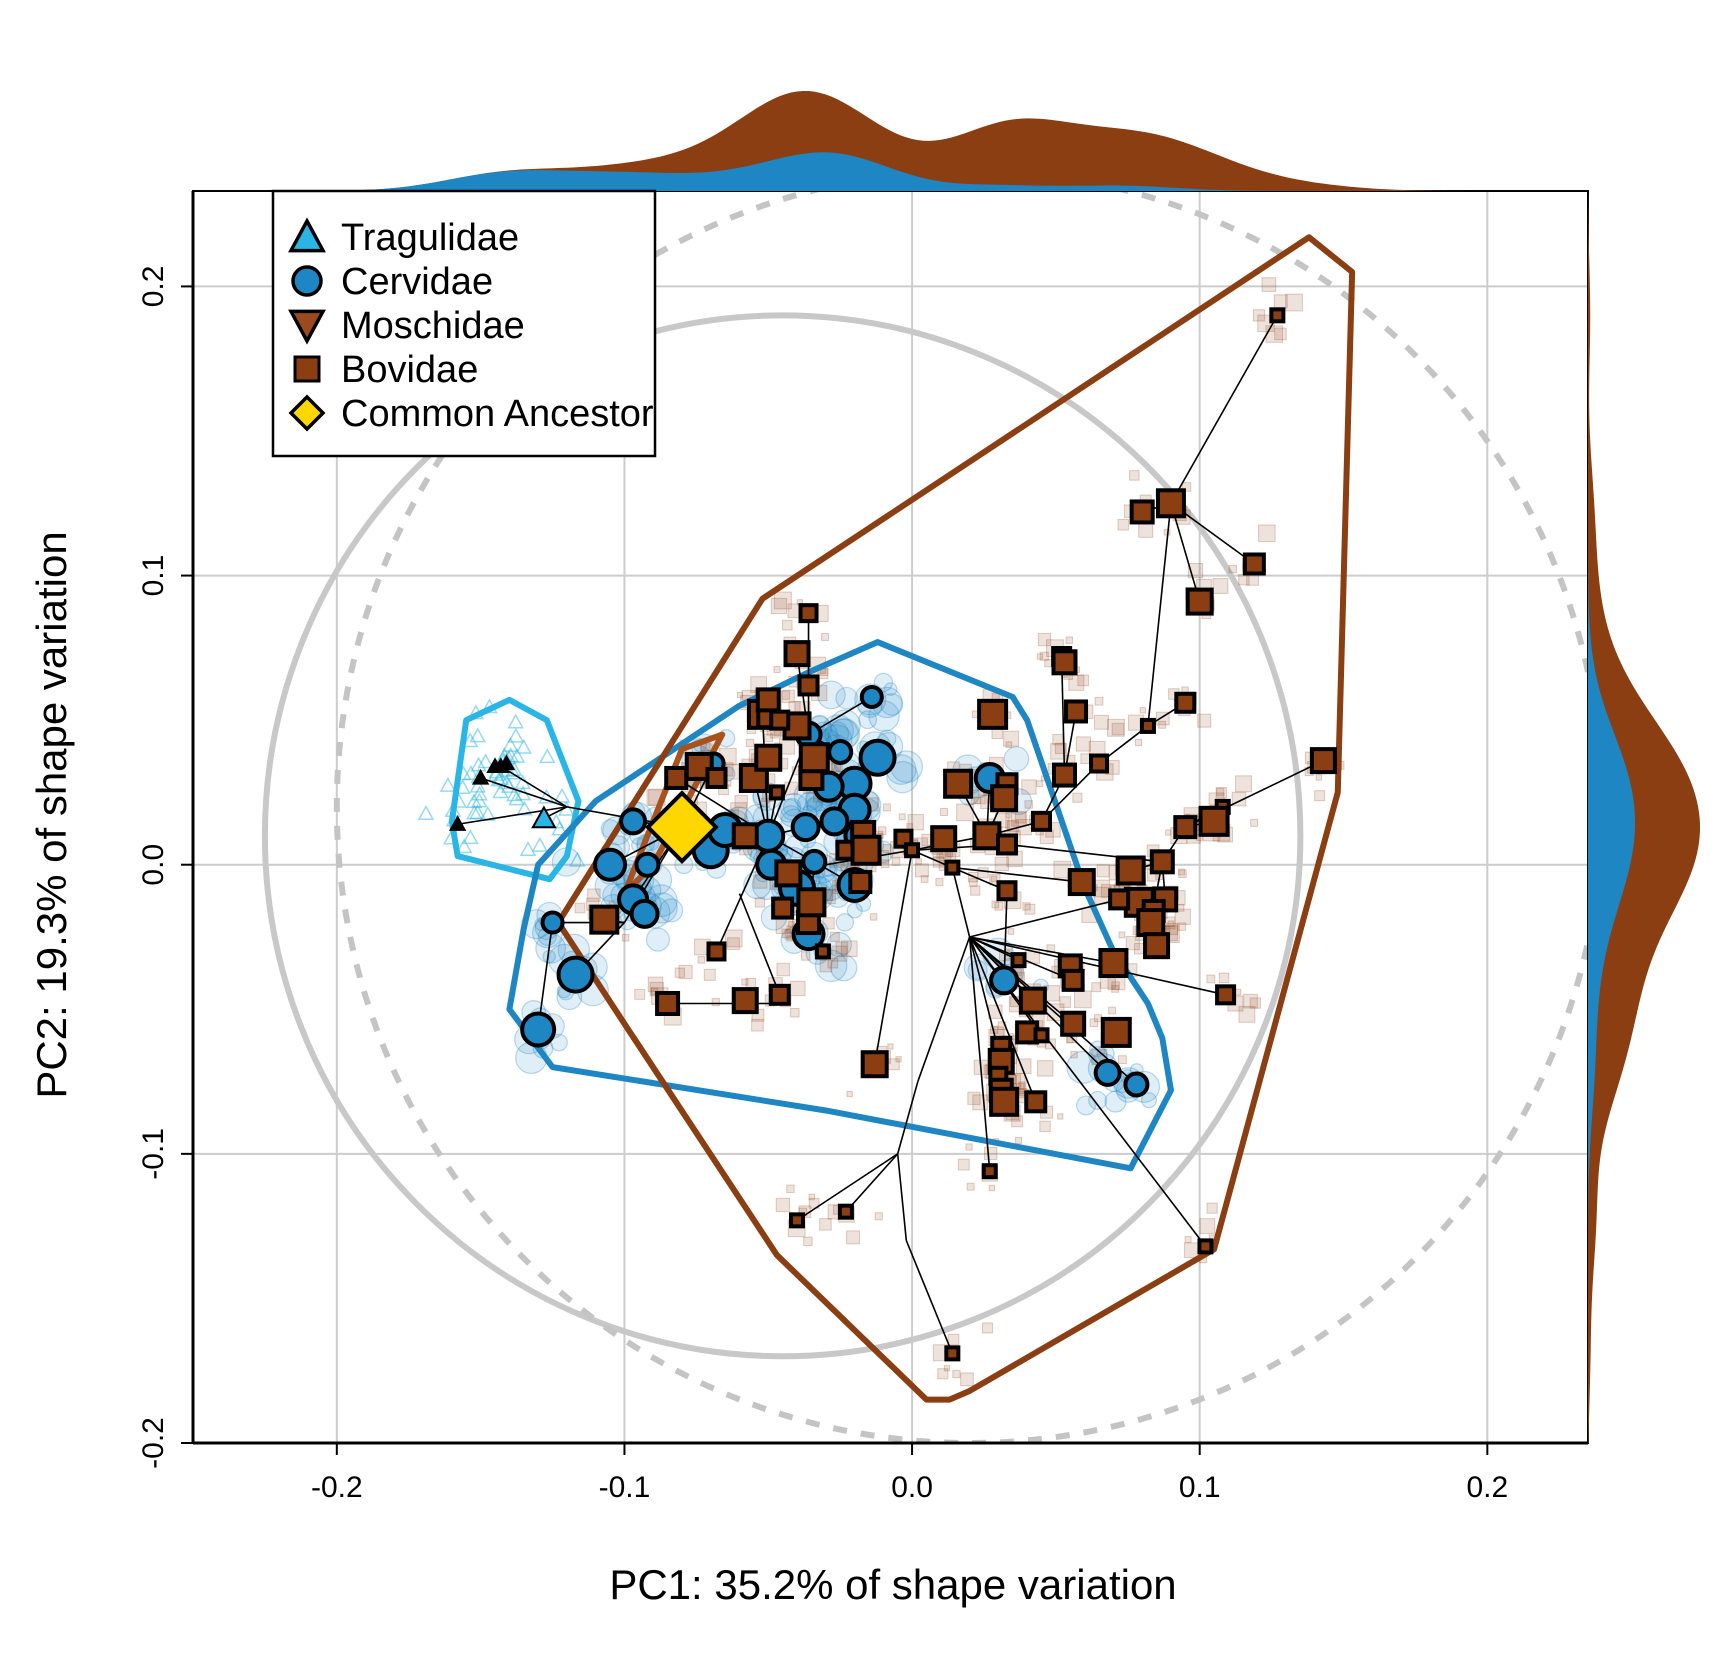 This screenshot has width=1723, height=1675. Describe the element at coordinates (417, 282) in the screenshot. I see `legend-label: Cervidae` at that location.